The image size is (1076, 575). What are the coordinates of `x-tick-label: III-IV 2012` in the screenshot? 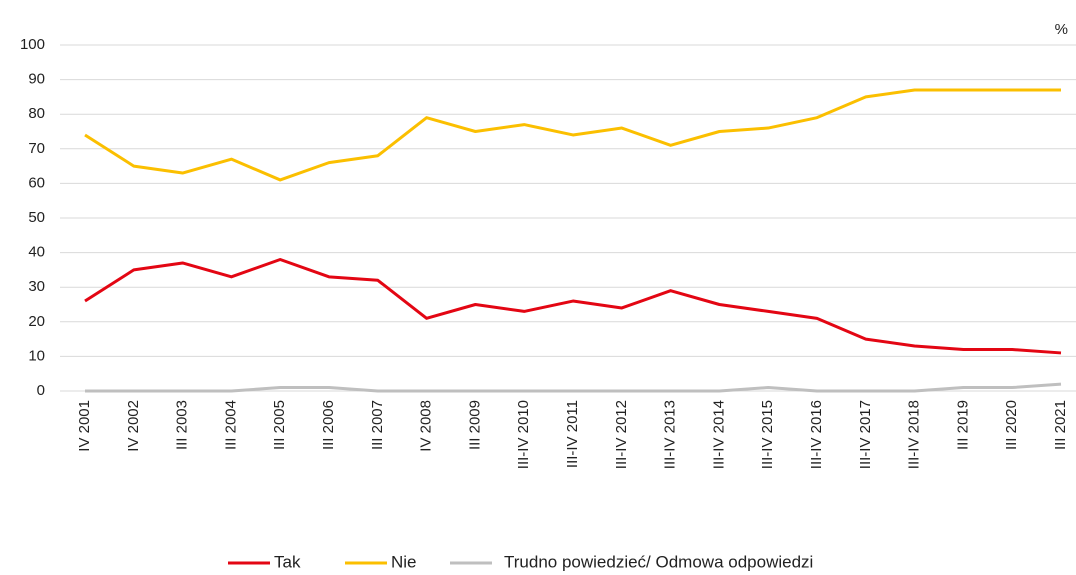 It's located at (621, 434).